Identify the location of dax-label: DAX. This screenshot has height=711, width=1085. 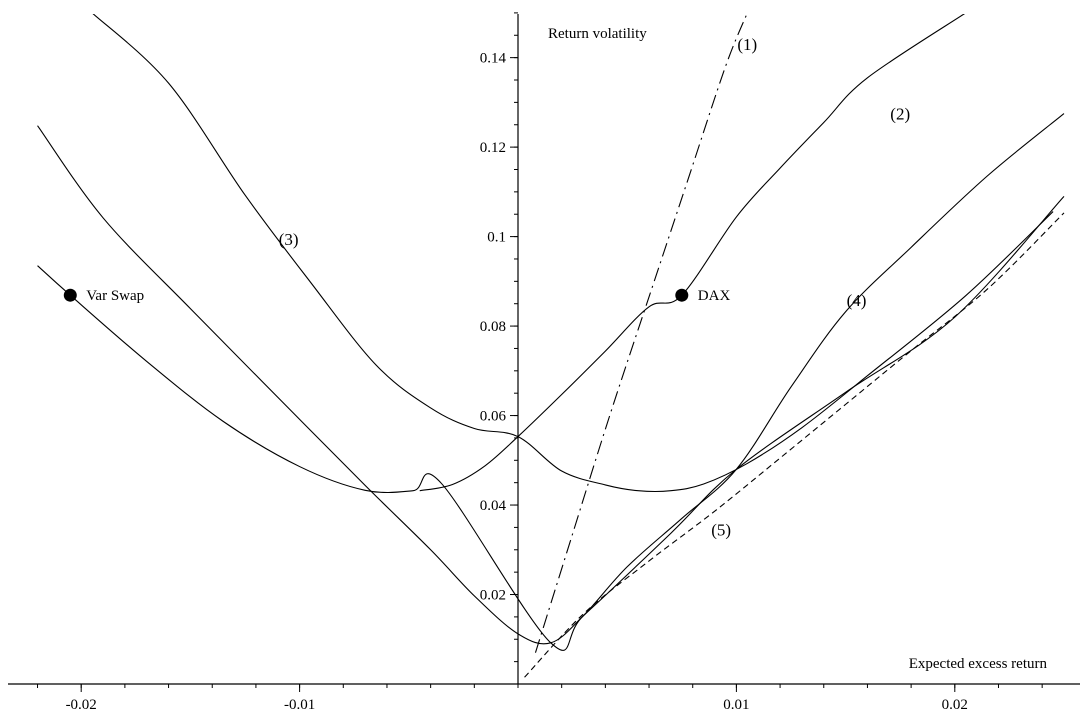
(714, 296).